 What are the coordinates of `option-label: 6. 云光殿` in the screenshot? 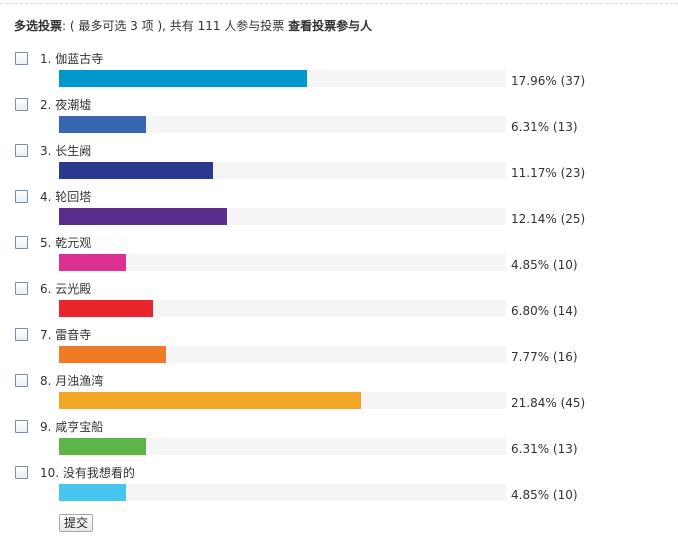 It's located at (66, 289).